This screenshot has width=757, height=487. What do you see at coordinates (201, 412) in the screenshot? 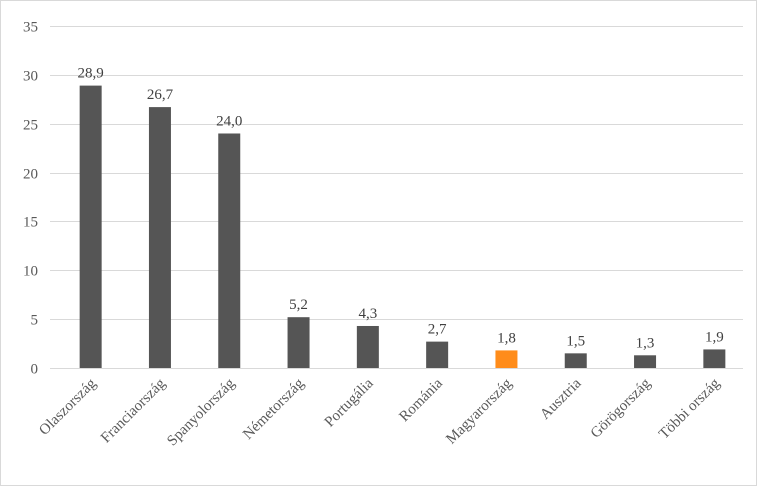
I see `x-category-label: Spanyolország` at bounding box center [201, 412].